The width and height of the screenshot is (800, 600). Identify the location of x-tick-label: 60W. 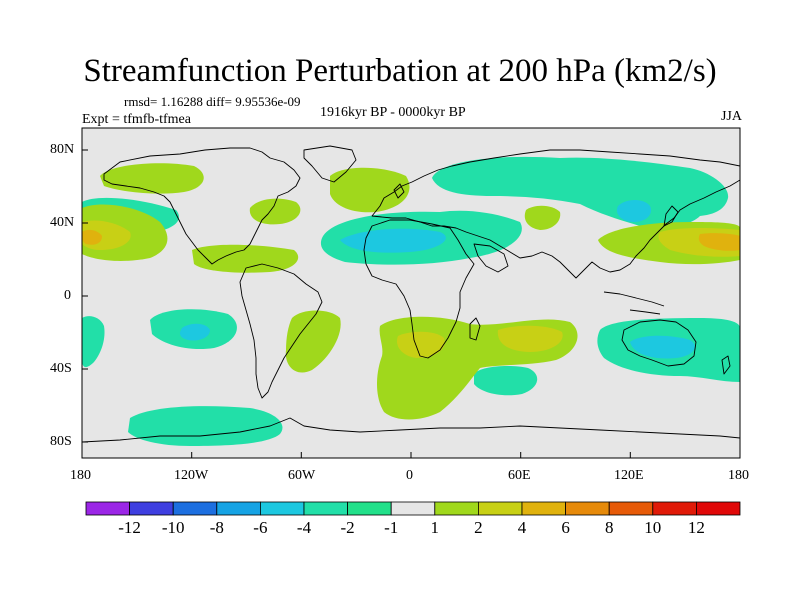
(302, 475).